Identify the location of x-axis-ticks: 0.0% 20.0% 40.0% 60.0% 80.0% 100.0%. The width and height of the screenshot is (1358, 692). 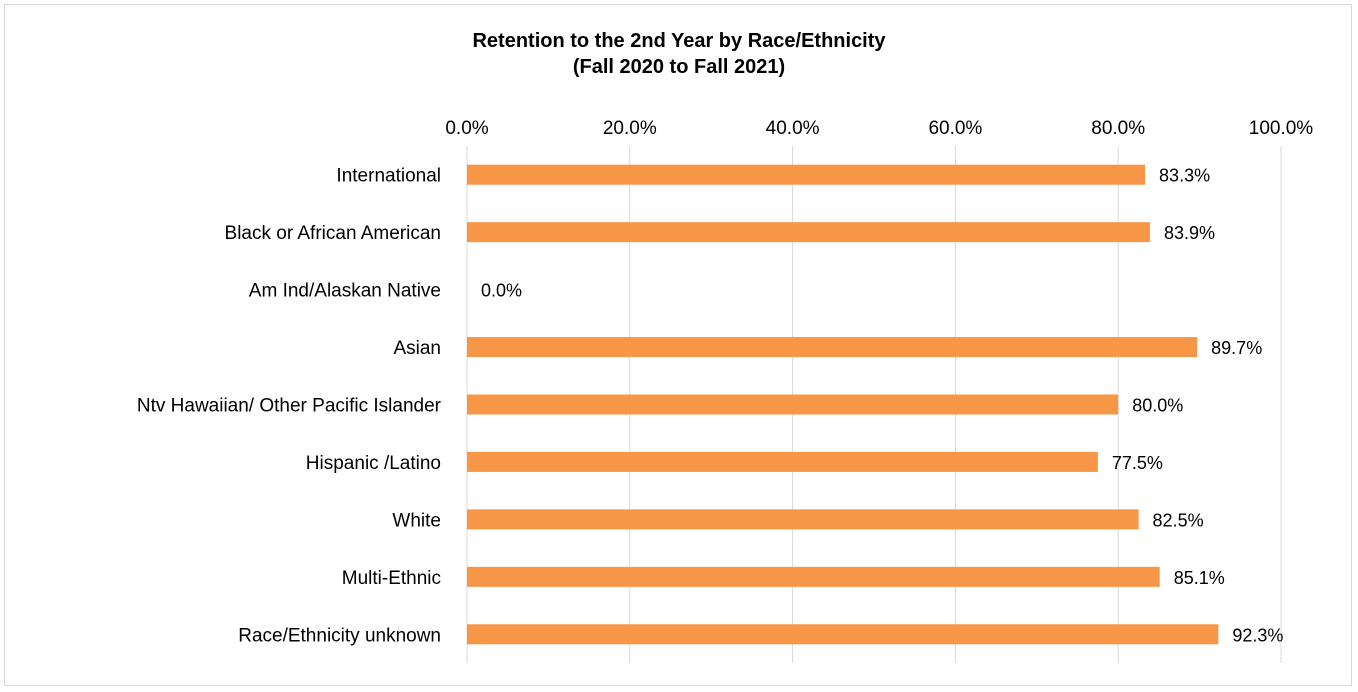
(879, 128).